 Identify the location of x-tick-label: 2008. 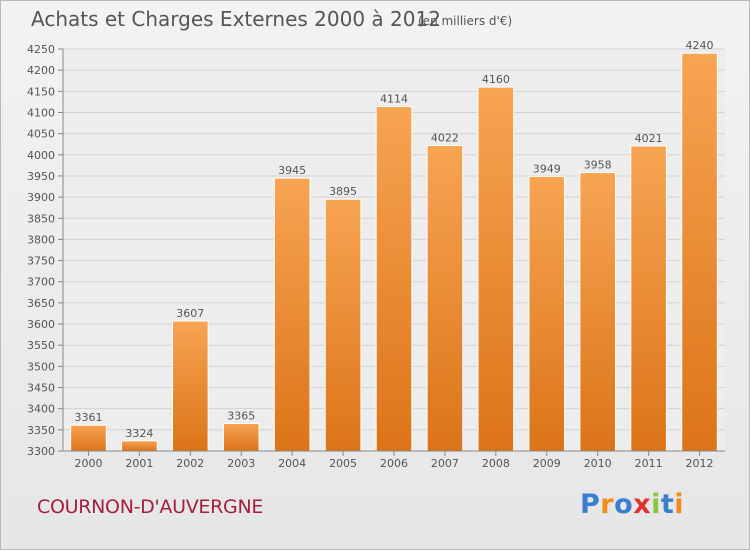
(496, 463).